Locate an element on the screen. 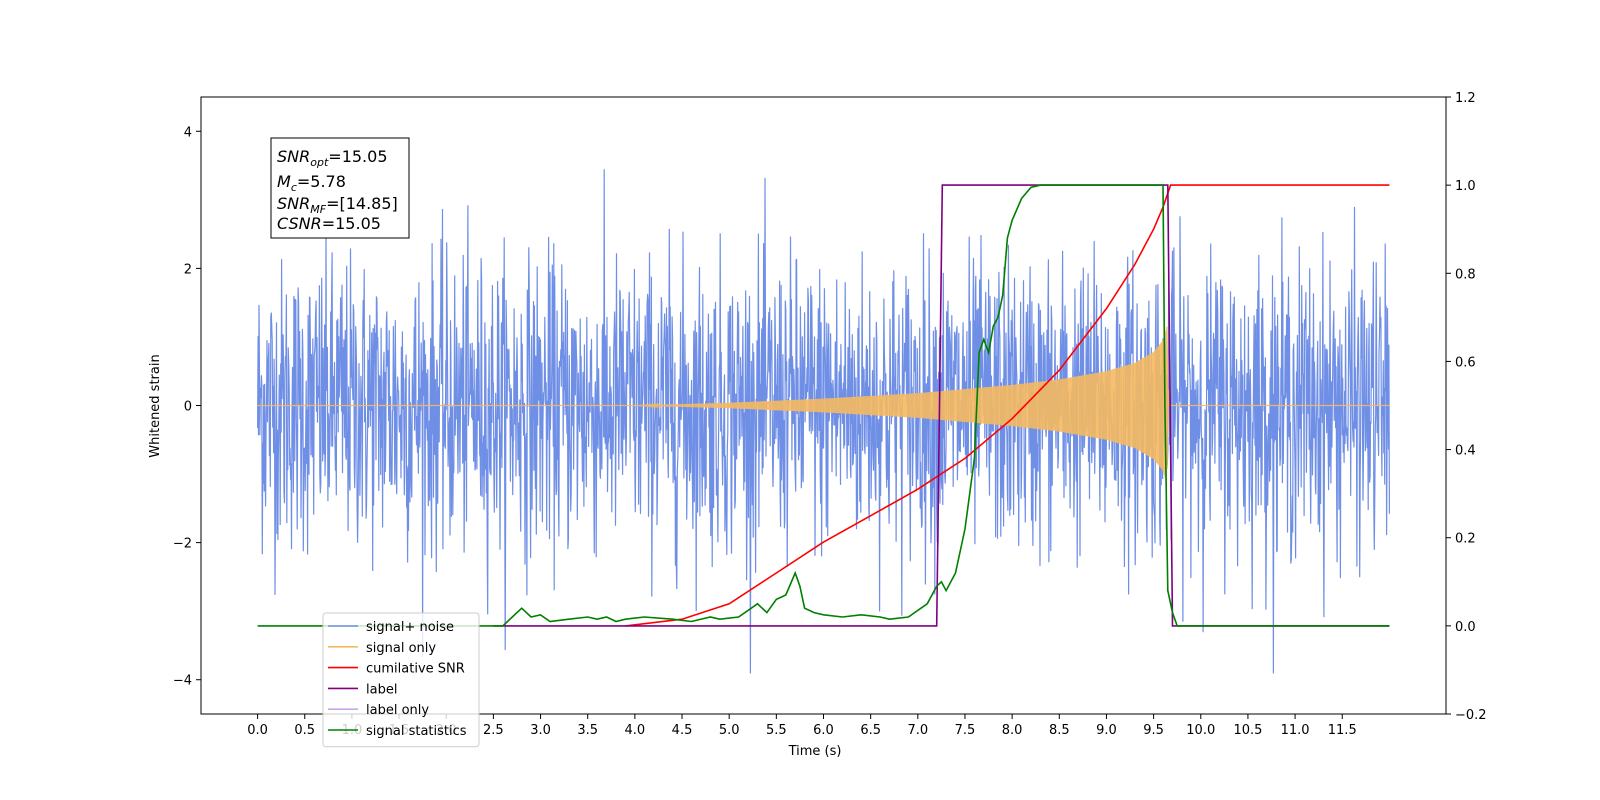 Image resolution: width=1600 pixels, height=800 pixels. info-snr-opt: SNRopt=15.05 is located at coordinates (332, 158).